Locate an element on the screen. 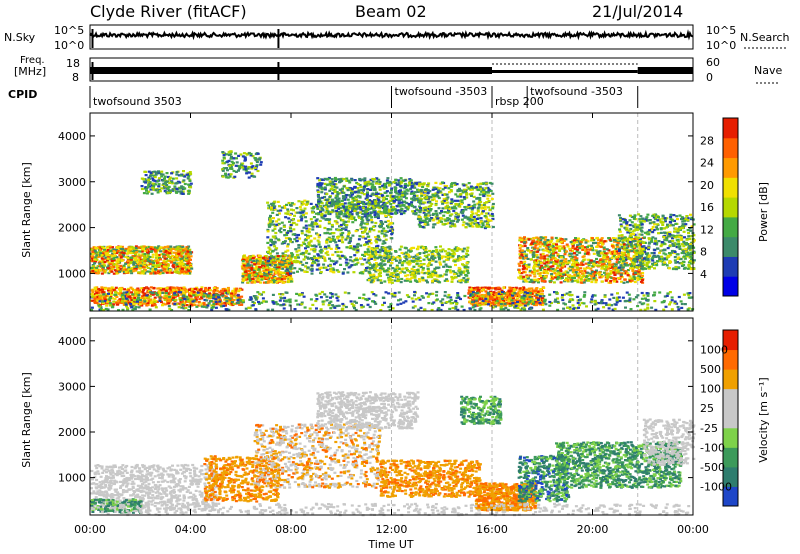  date-title: 21/Jul/2014 is located at coordinates (637, 11).